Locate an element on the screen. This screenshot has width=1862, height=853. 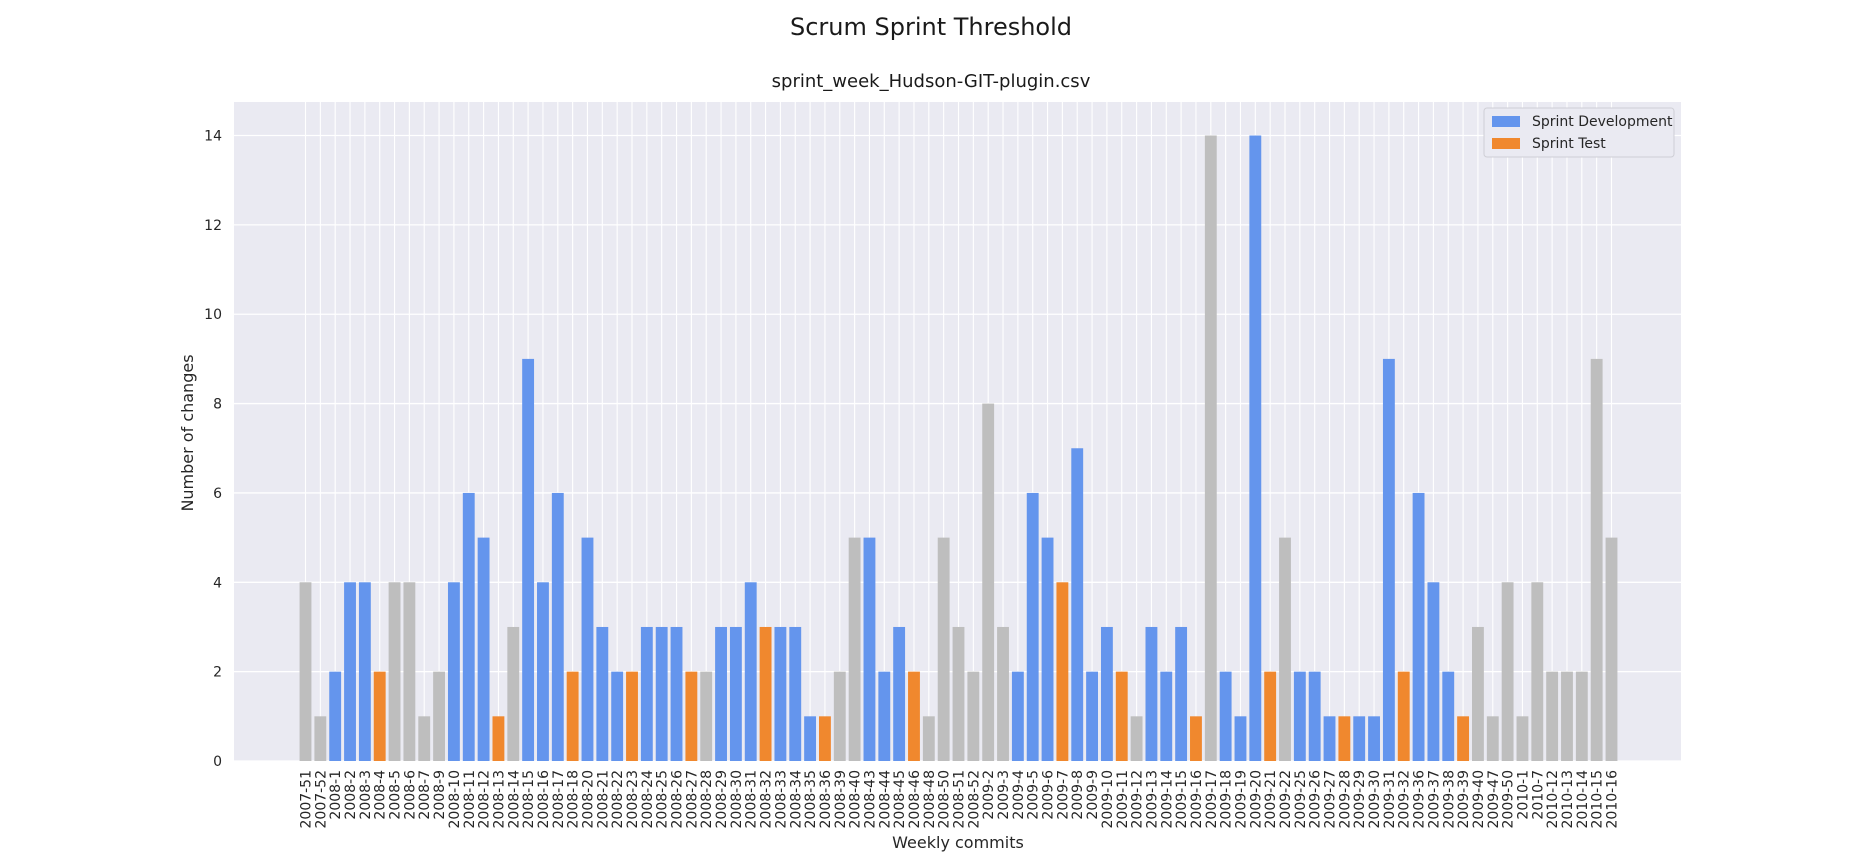
x-tick-label: 2008-48 is located at coordinates (930, 799).